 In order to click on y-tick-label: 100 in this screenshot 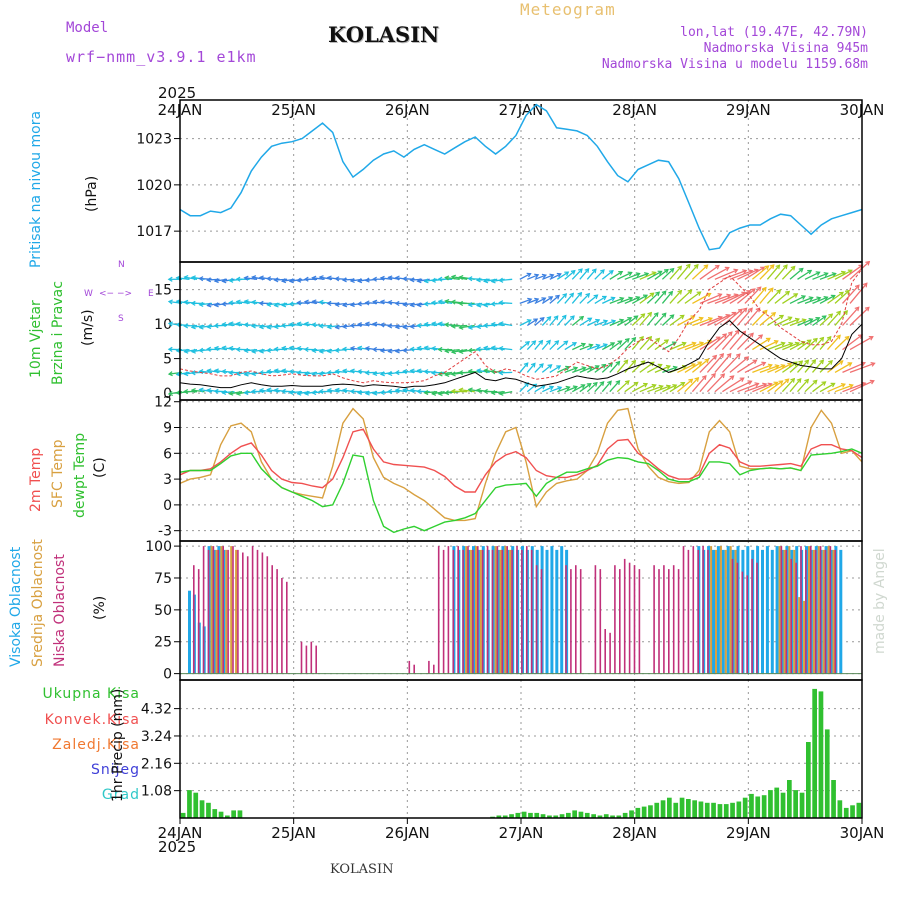, I will do `click(158, 547)`.